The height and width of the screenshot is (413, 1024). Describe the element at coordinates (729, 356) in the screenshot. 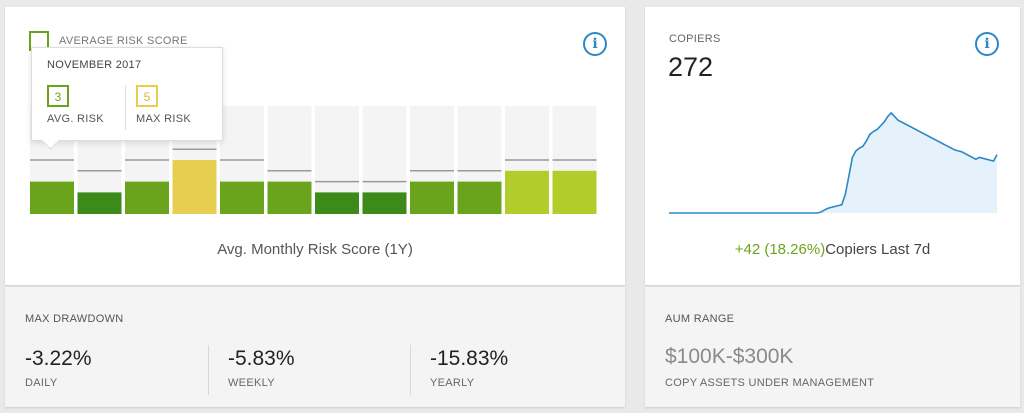

I see `aum-value: $100K-$300K` at that location.